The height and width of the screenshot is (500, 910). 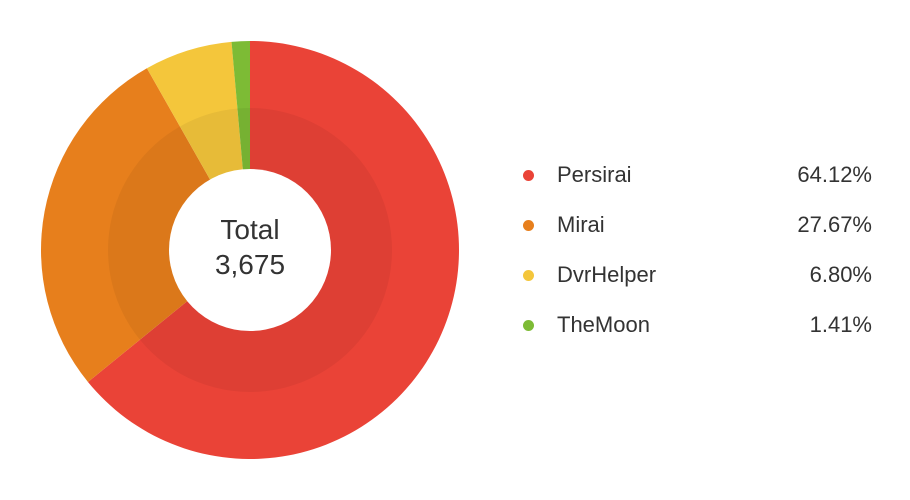 I want to click on slice-mirai, so click(x=145, y=225).